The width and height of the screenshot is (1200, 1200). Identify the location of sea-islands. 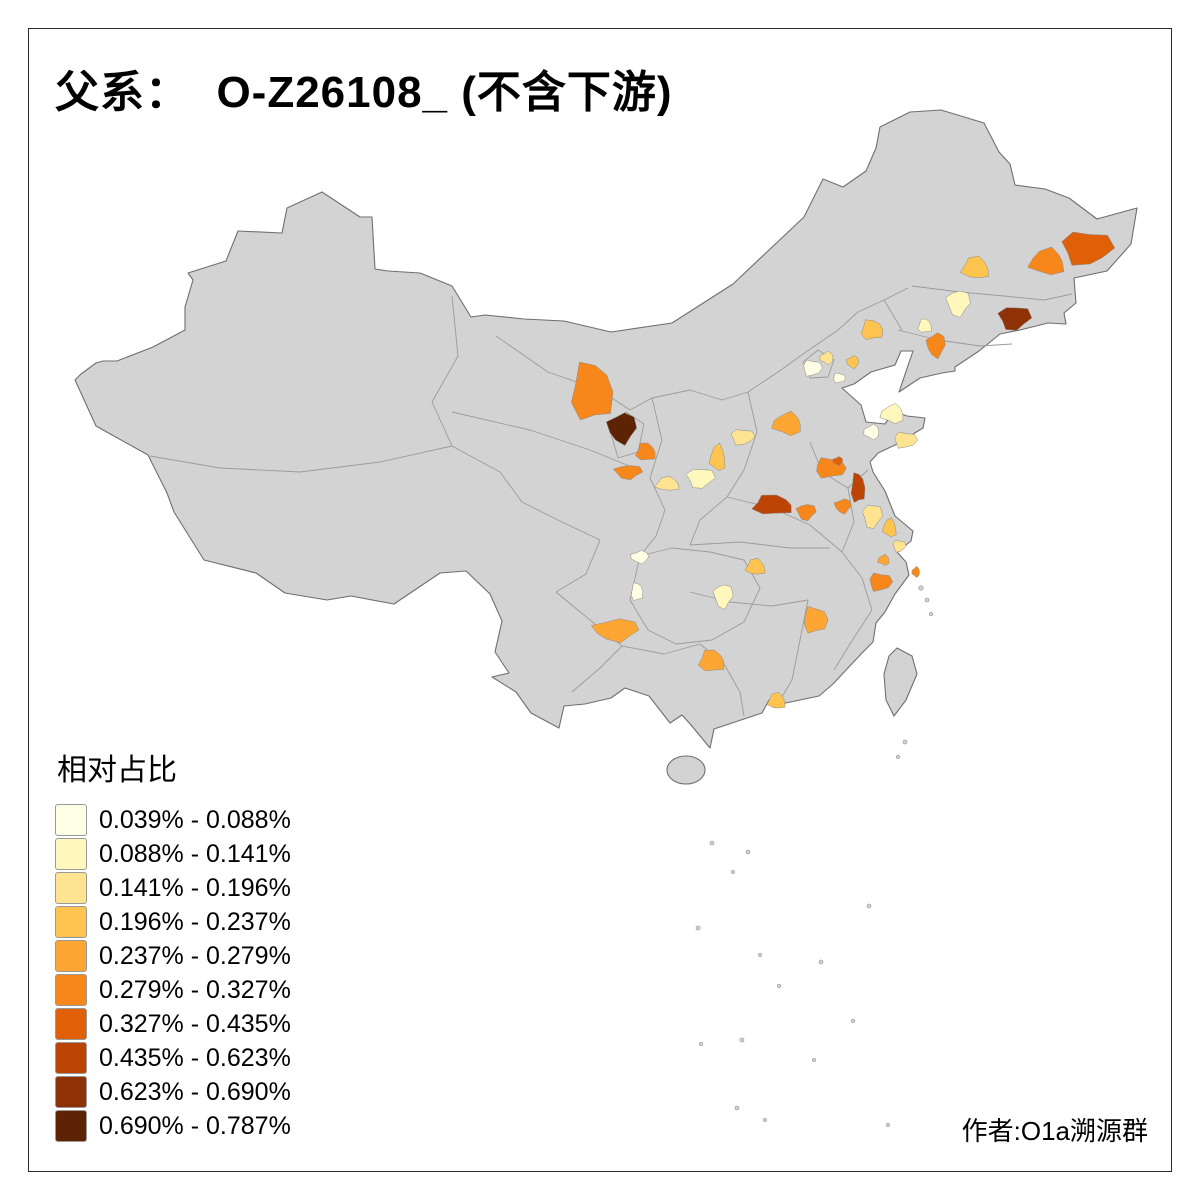
(814, 856).